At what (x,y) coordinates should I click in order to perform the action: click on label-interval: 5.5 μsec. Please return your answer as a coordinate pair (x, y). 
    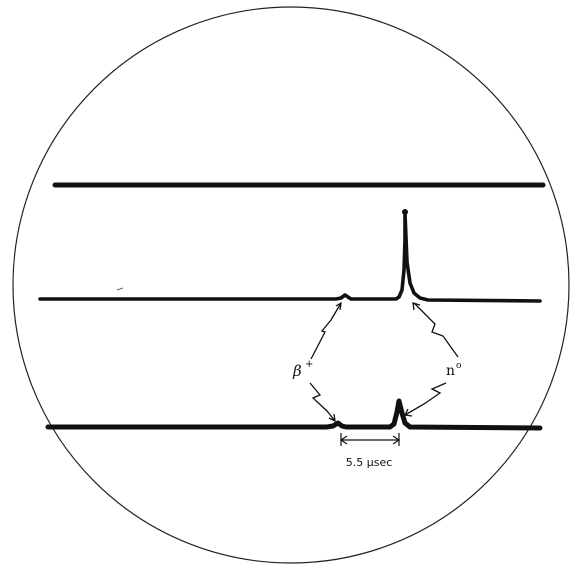
    Looking at the image, I should click on (369, 462).